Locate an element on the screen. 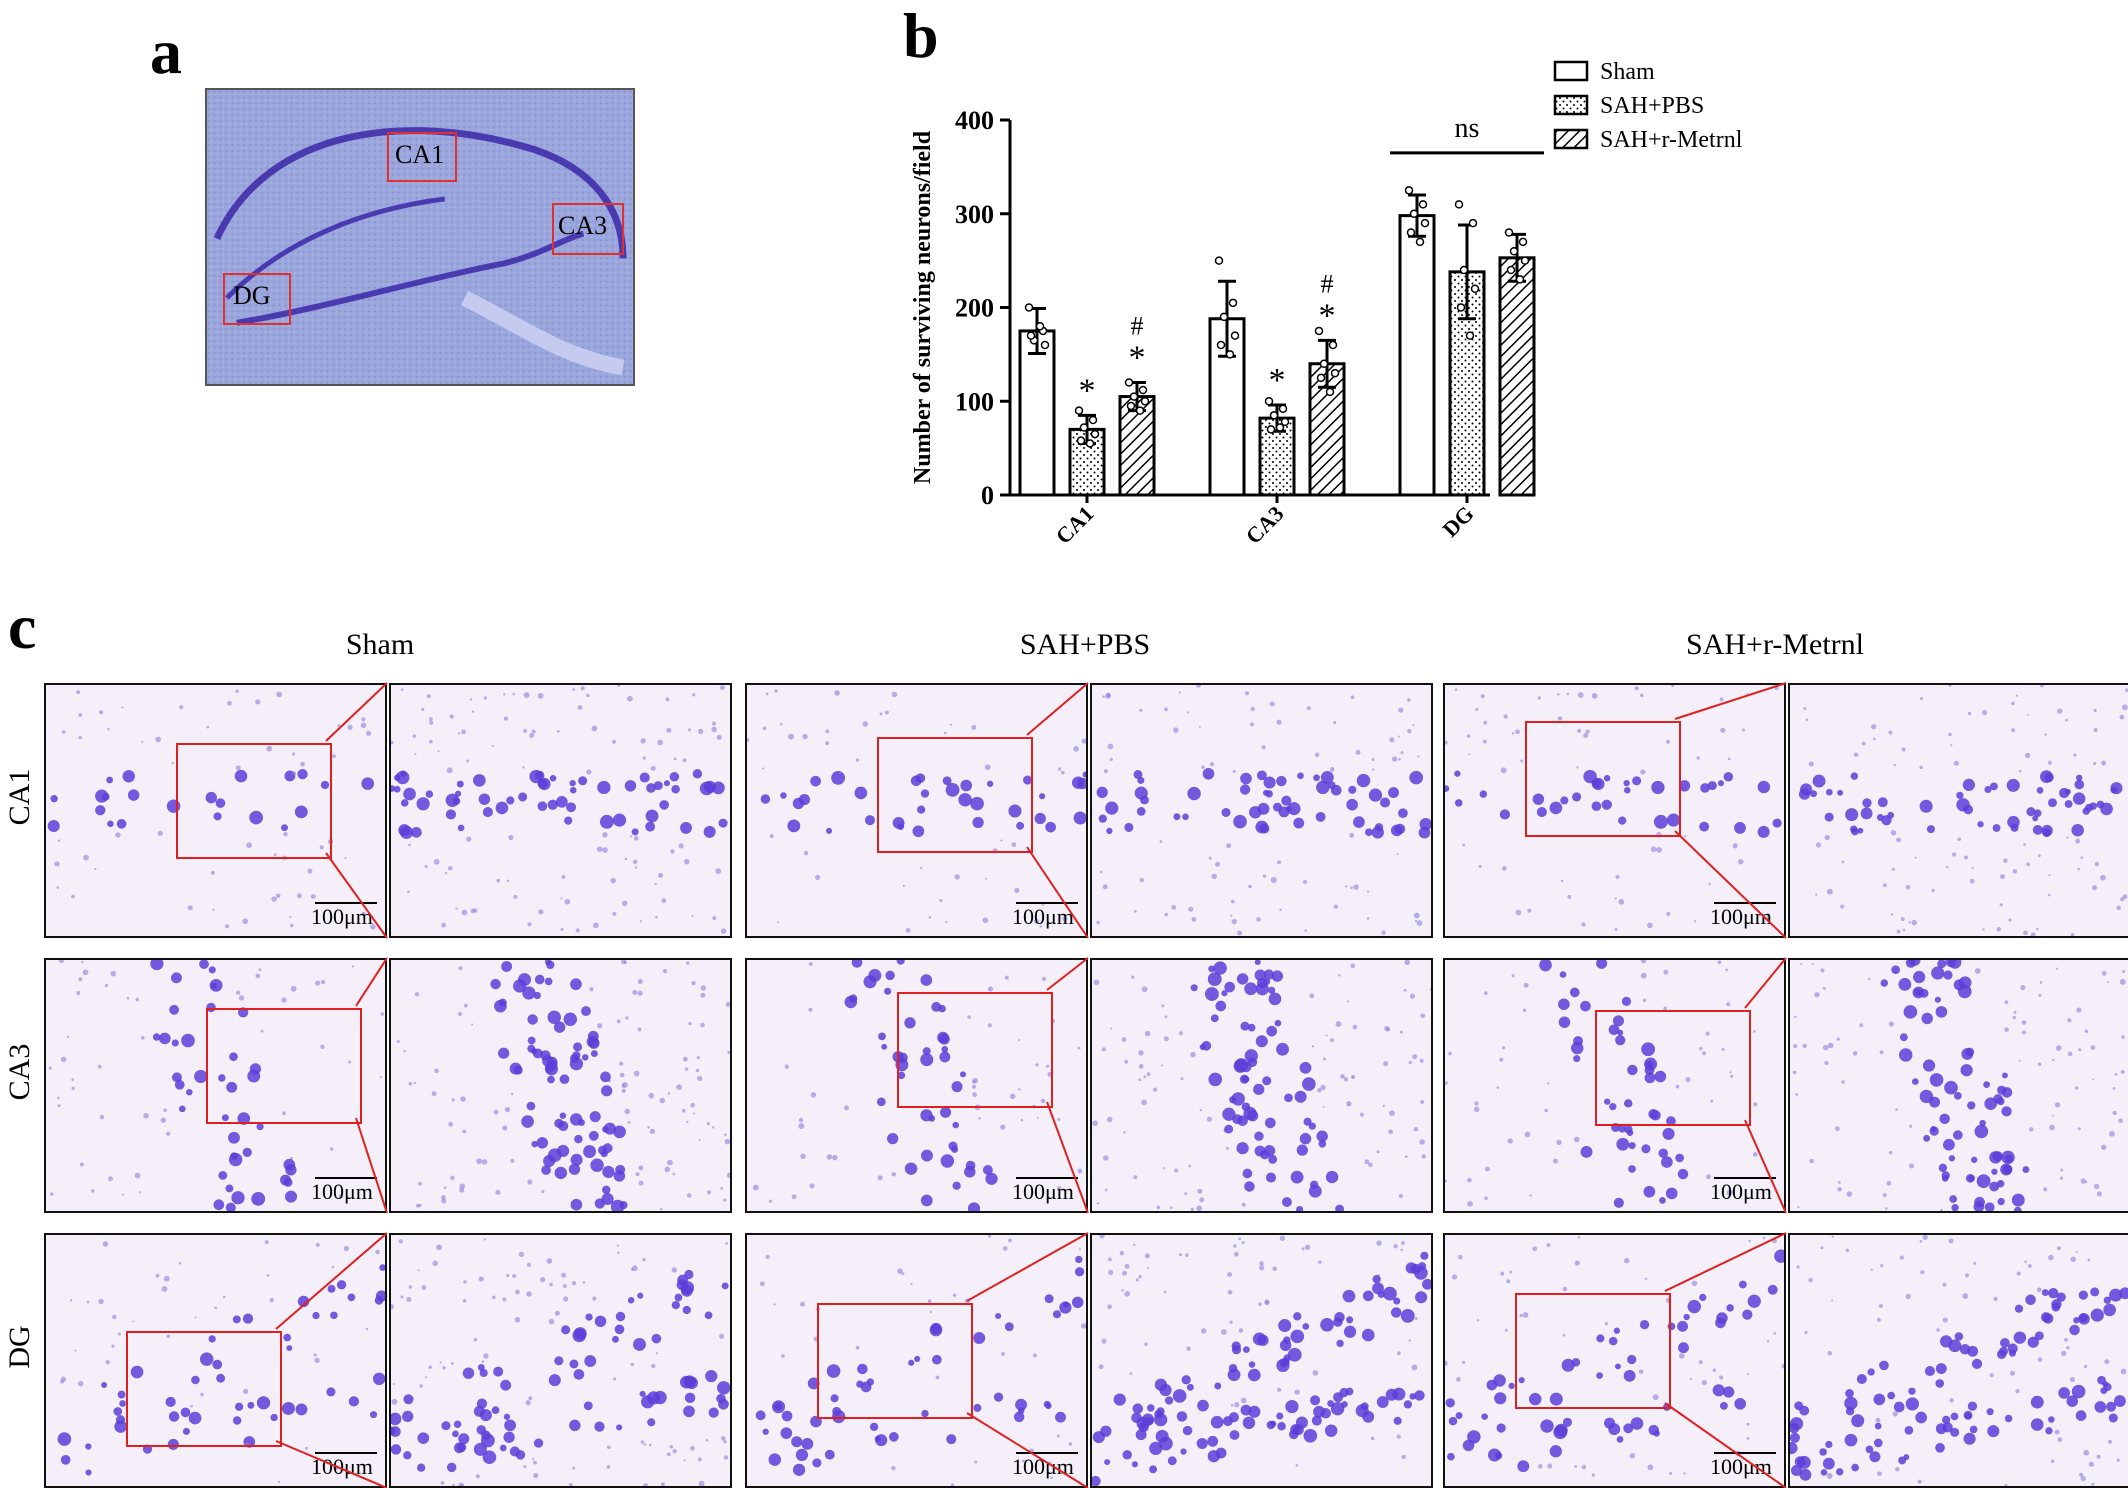  micrograph-ca3-0-zoom is located at coordinates (560, 1085).